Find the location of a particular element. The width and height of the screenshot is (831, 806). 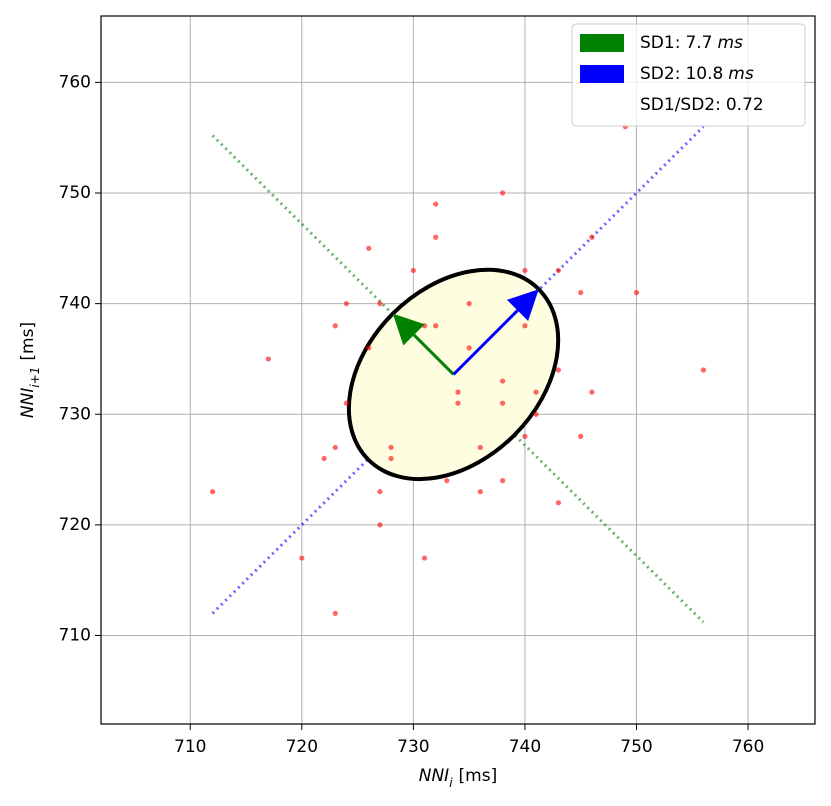

axis-label-sub: i is located at coordinates (451, 783).